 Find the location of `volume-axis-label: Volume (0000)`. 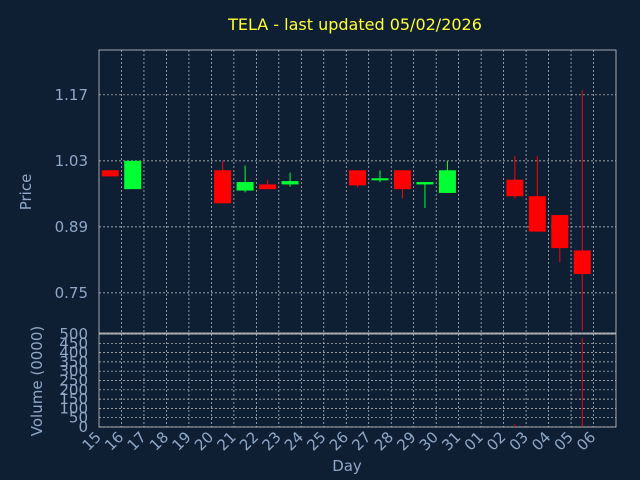

volume-axis-label: Volume (0000) is located at coordinates (37, 381).